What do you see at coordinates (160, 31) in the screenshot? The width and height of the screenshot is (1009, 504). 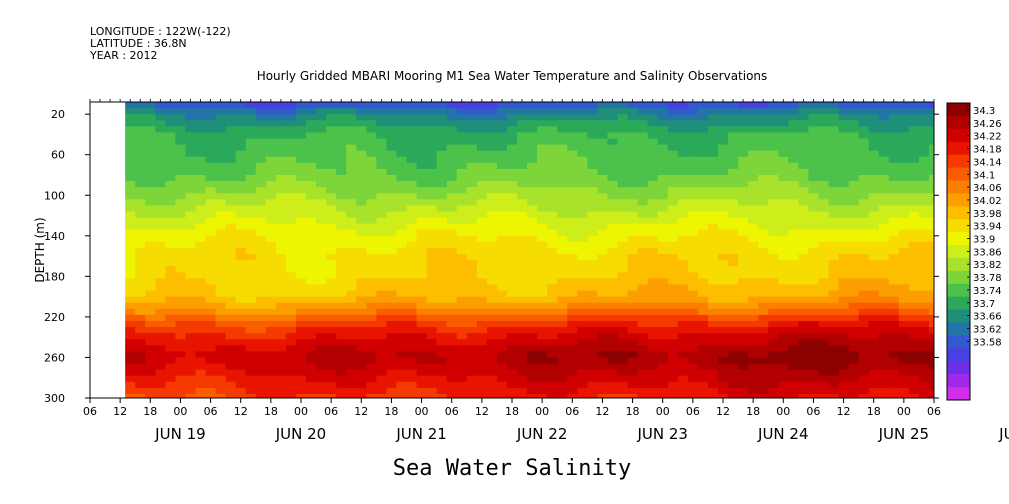 I see `longitude-label: LONGITUDE : 122W(-122)` at bounding box center [160, 31].